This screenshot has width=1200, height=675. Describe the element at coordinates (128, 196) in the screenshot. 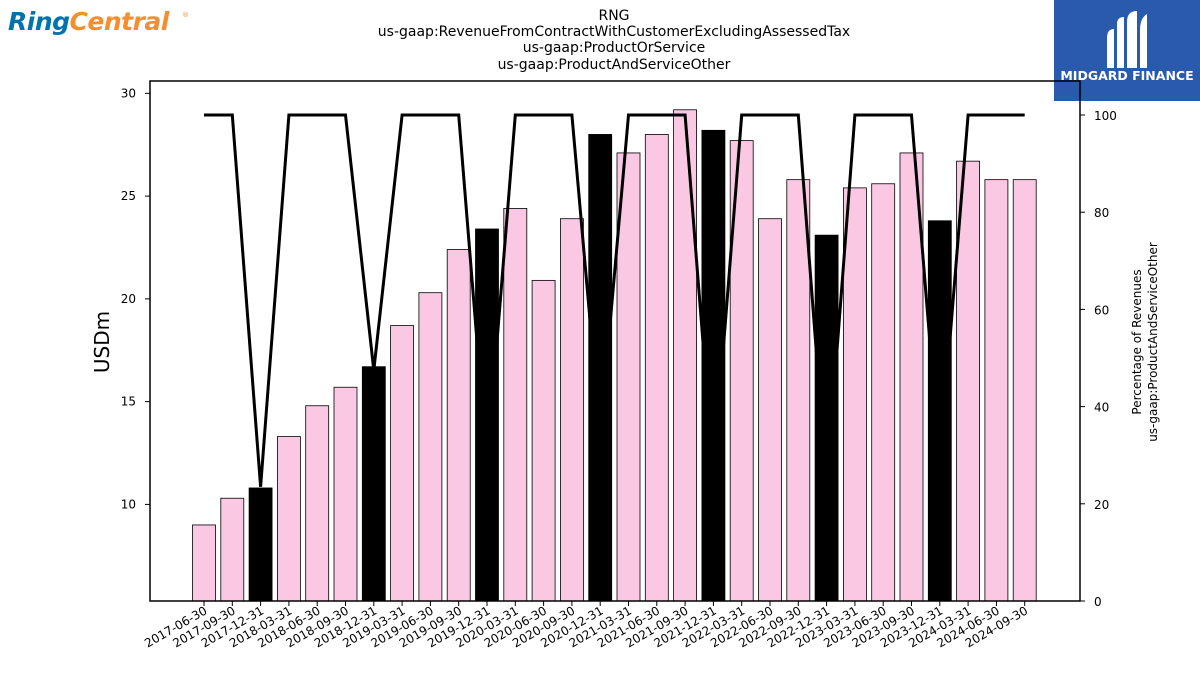

I see `y-tick-label: 25` at that location.